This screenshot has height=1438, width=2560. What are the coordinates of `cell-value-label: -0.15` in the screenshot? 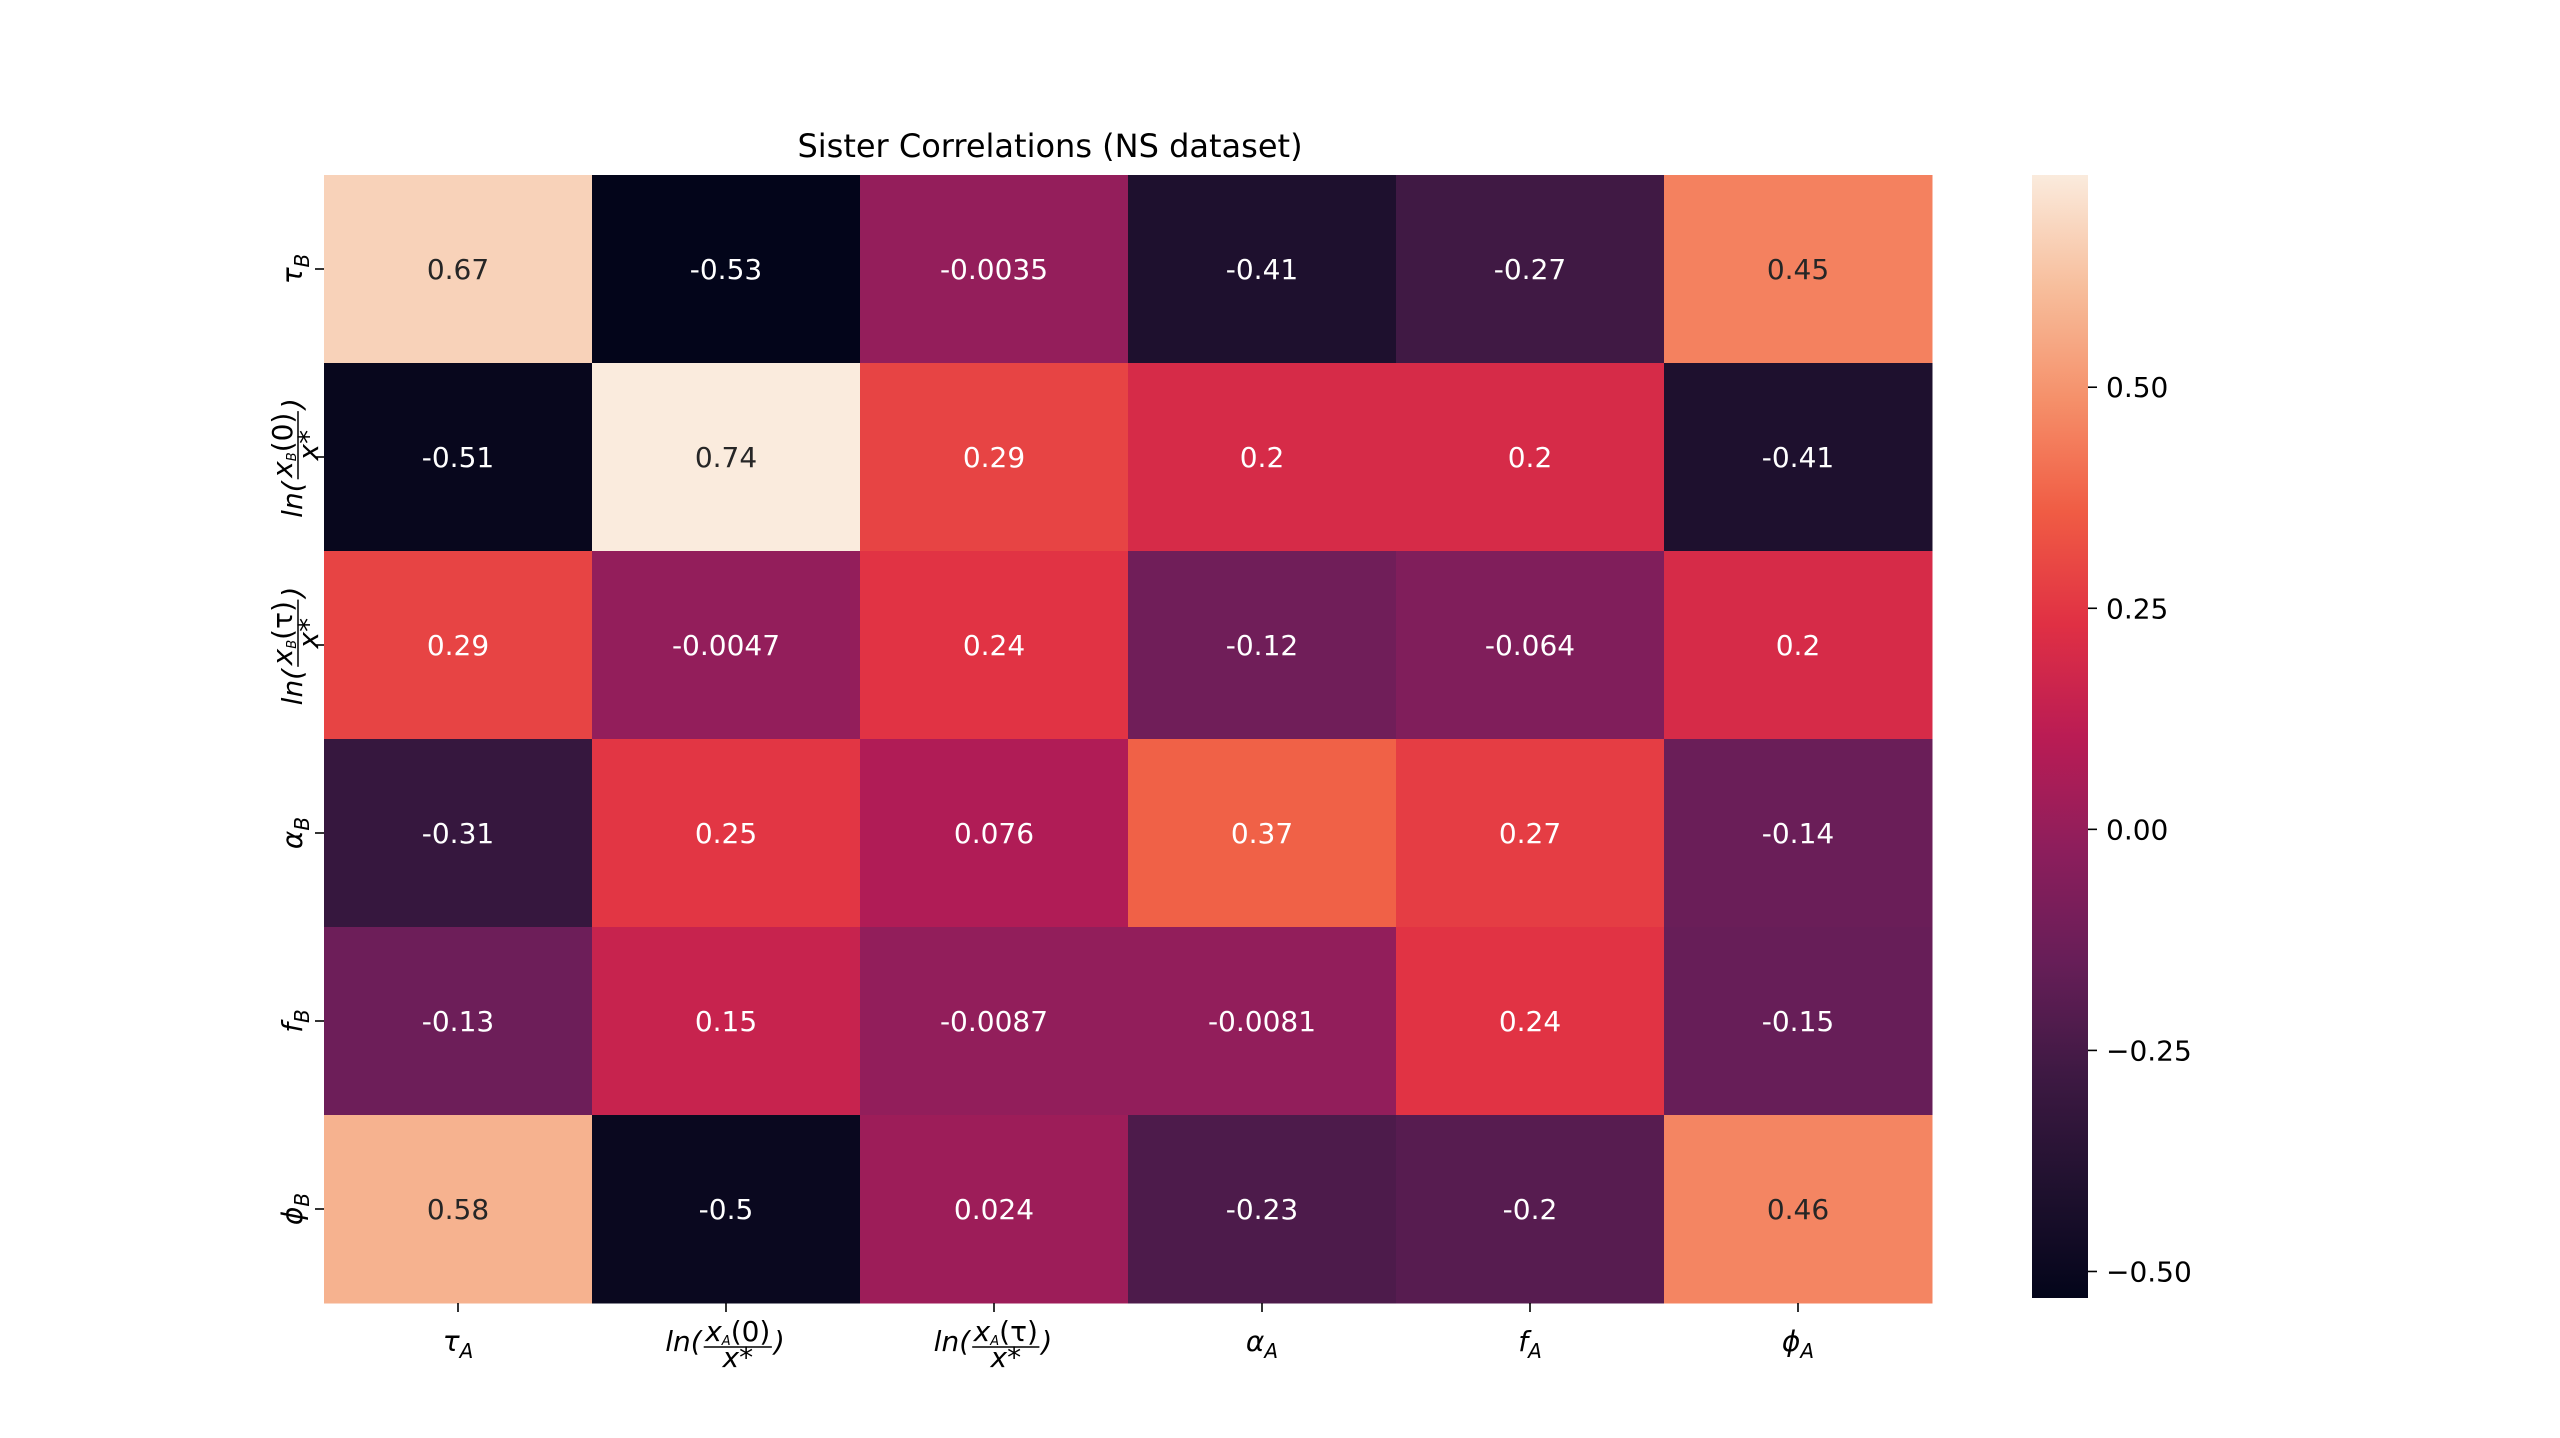 It's located at (1798, 1021).